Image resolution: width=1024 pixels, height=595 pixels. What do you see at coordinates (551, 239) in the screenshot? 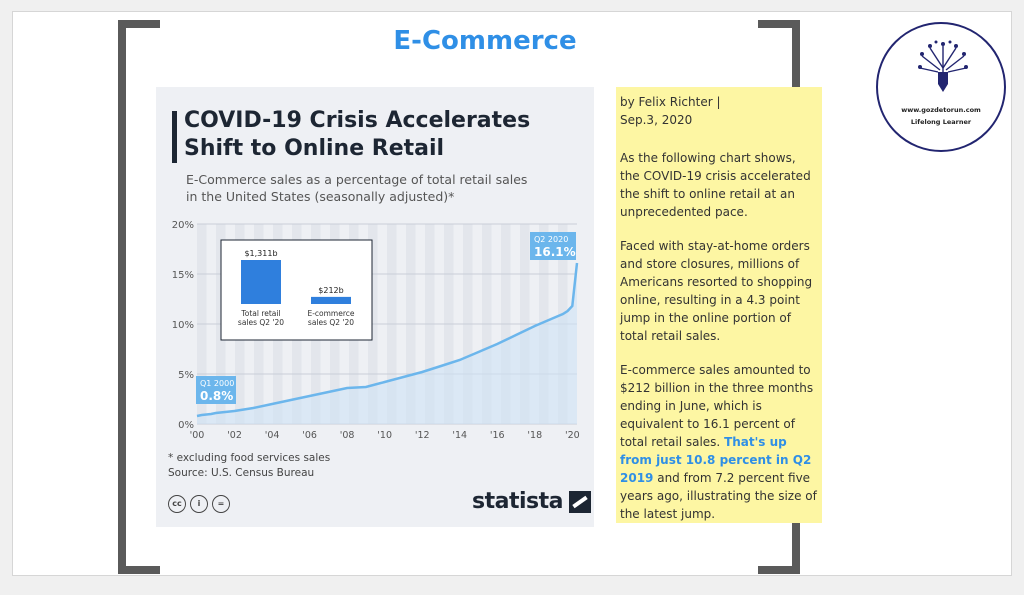
I see `annotation-label-end: Q2 2020` at bounding box center [551, 239].